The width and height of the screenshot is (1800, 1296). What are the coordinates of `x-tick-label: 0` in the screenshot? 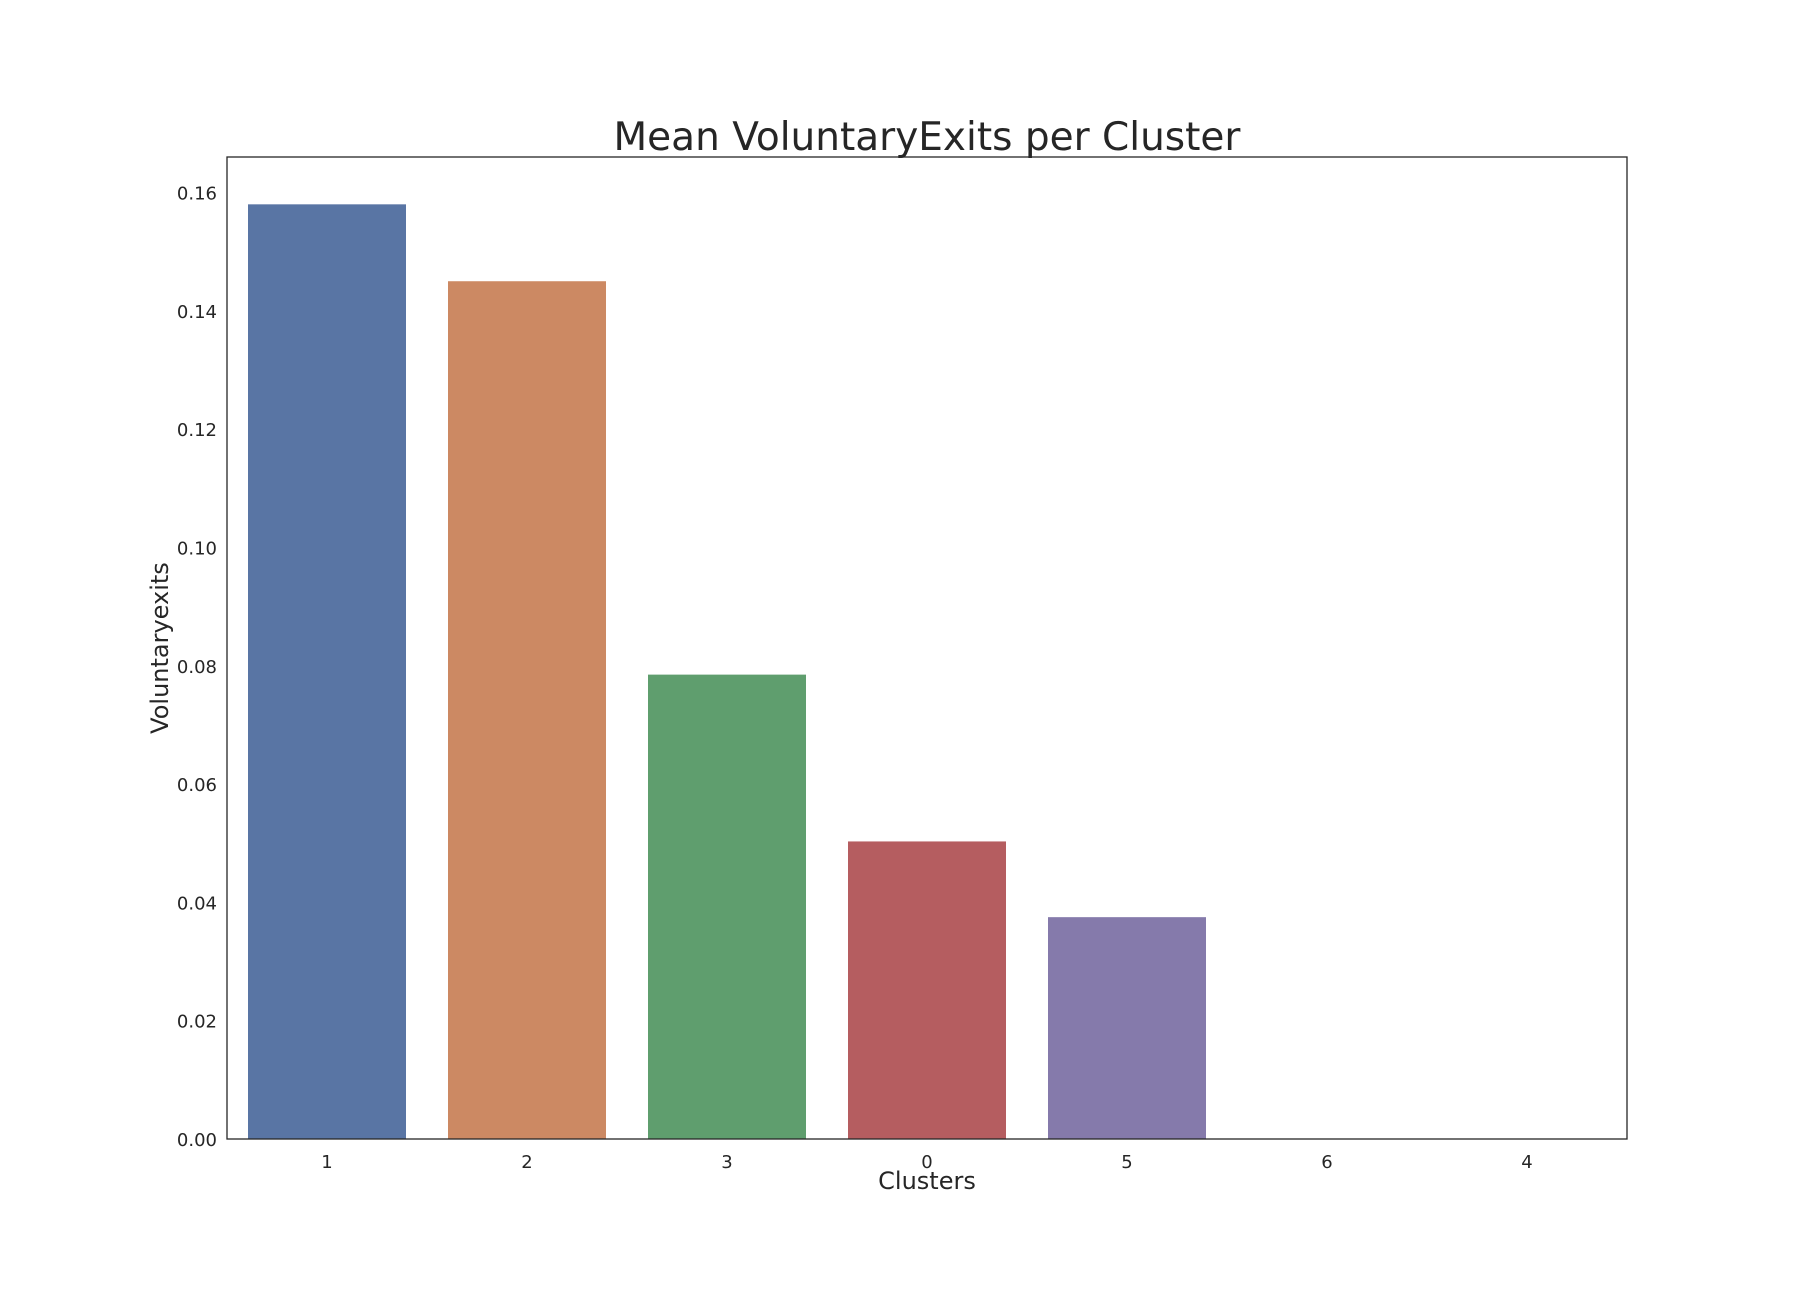 It's located at (926, 1162).